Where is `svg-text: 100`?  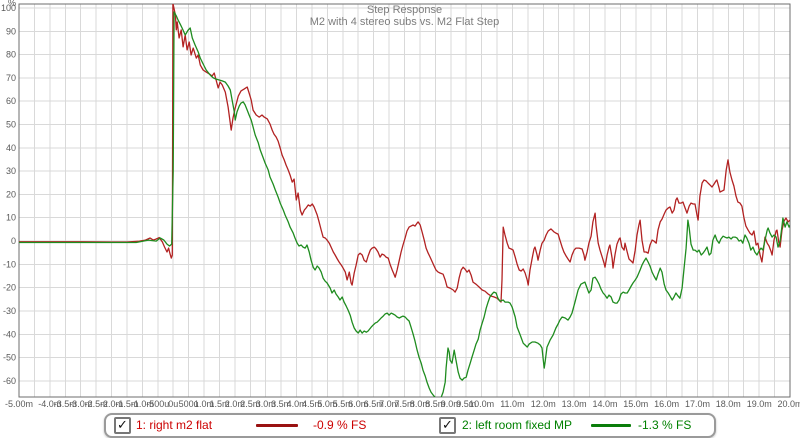 svg-text: 100 is located at coordinates (8, 8).